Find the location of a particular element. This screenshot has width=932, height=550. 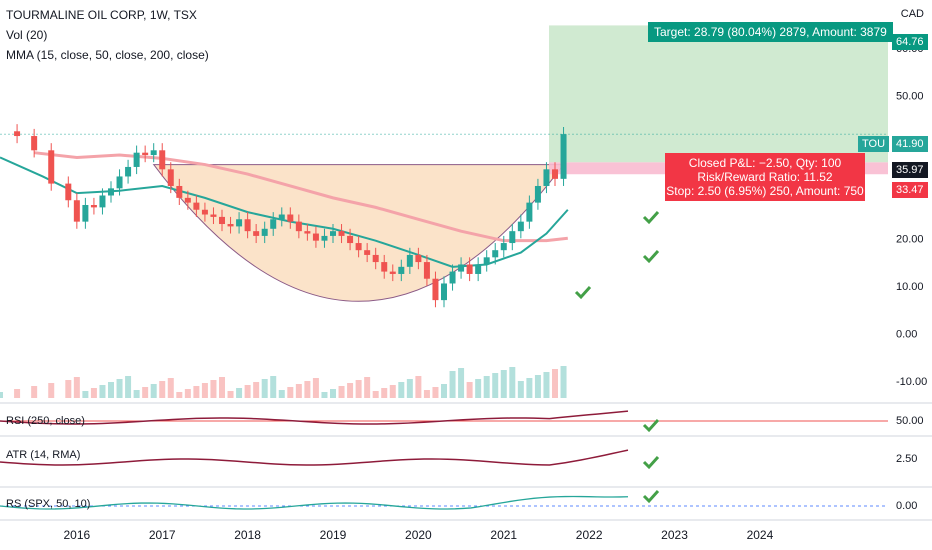

time-tick-label: 2017 is located at coordinates (162, 535).